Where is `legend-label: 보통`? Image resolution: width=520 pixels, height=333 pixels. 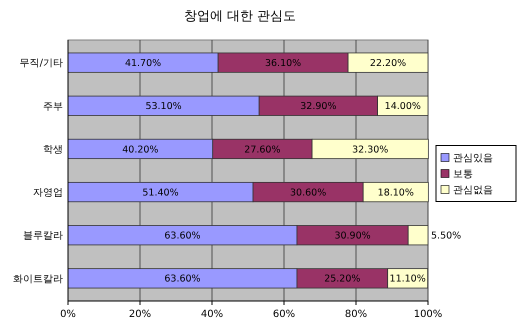 legend-label: 보통 is located at coordinates (463, 174).